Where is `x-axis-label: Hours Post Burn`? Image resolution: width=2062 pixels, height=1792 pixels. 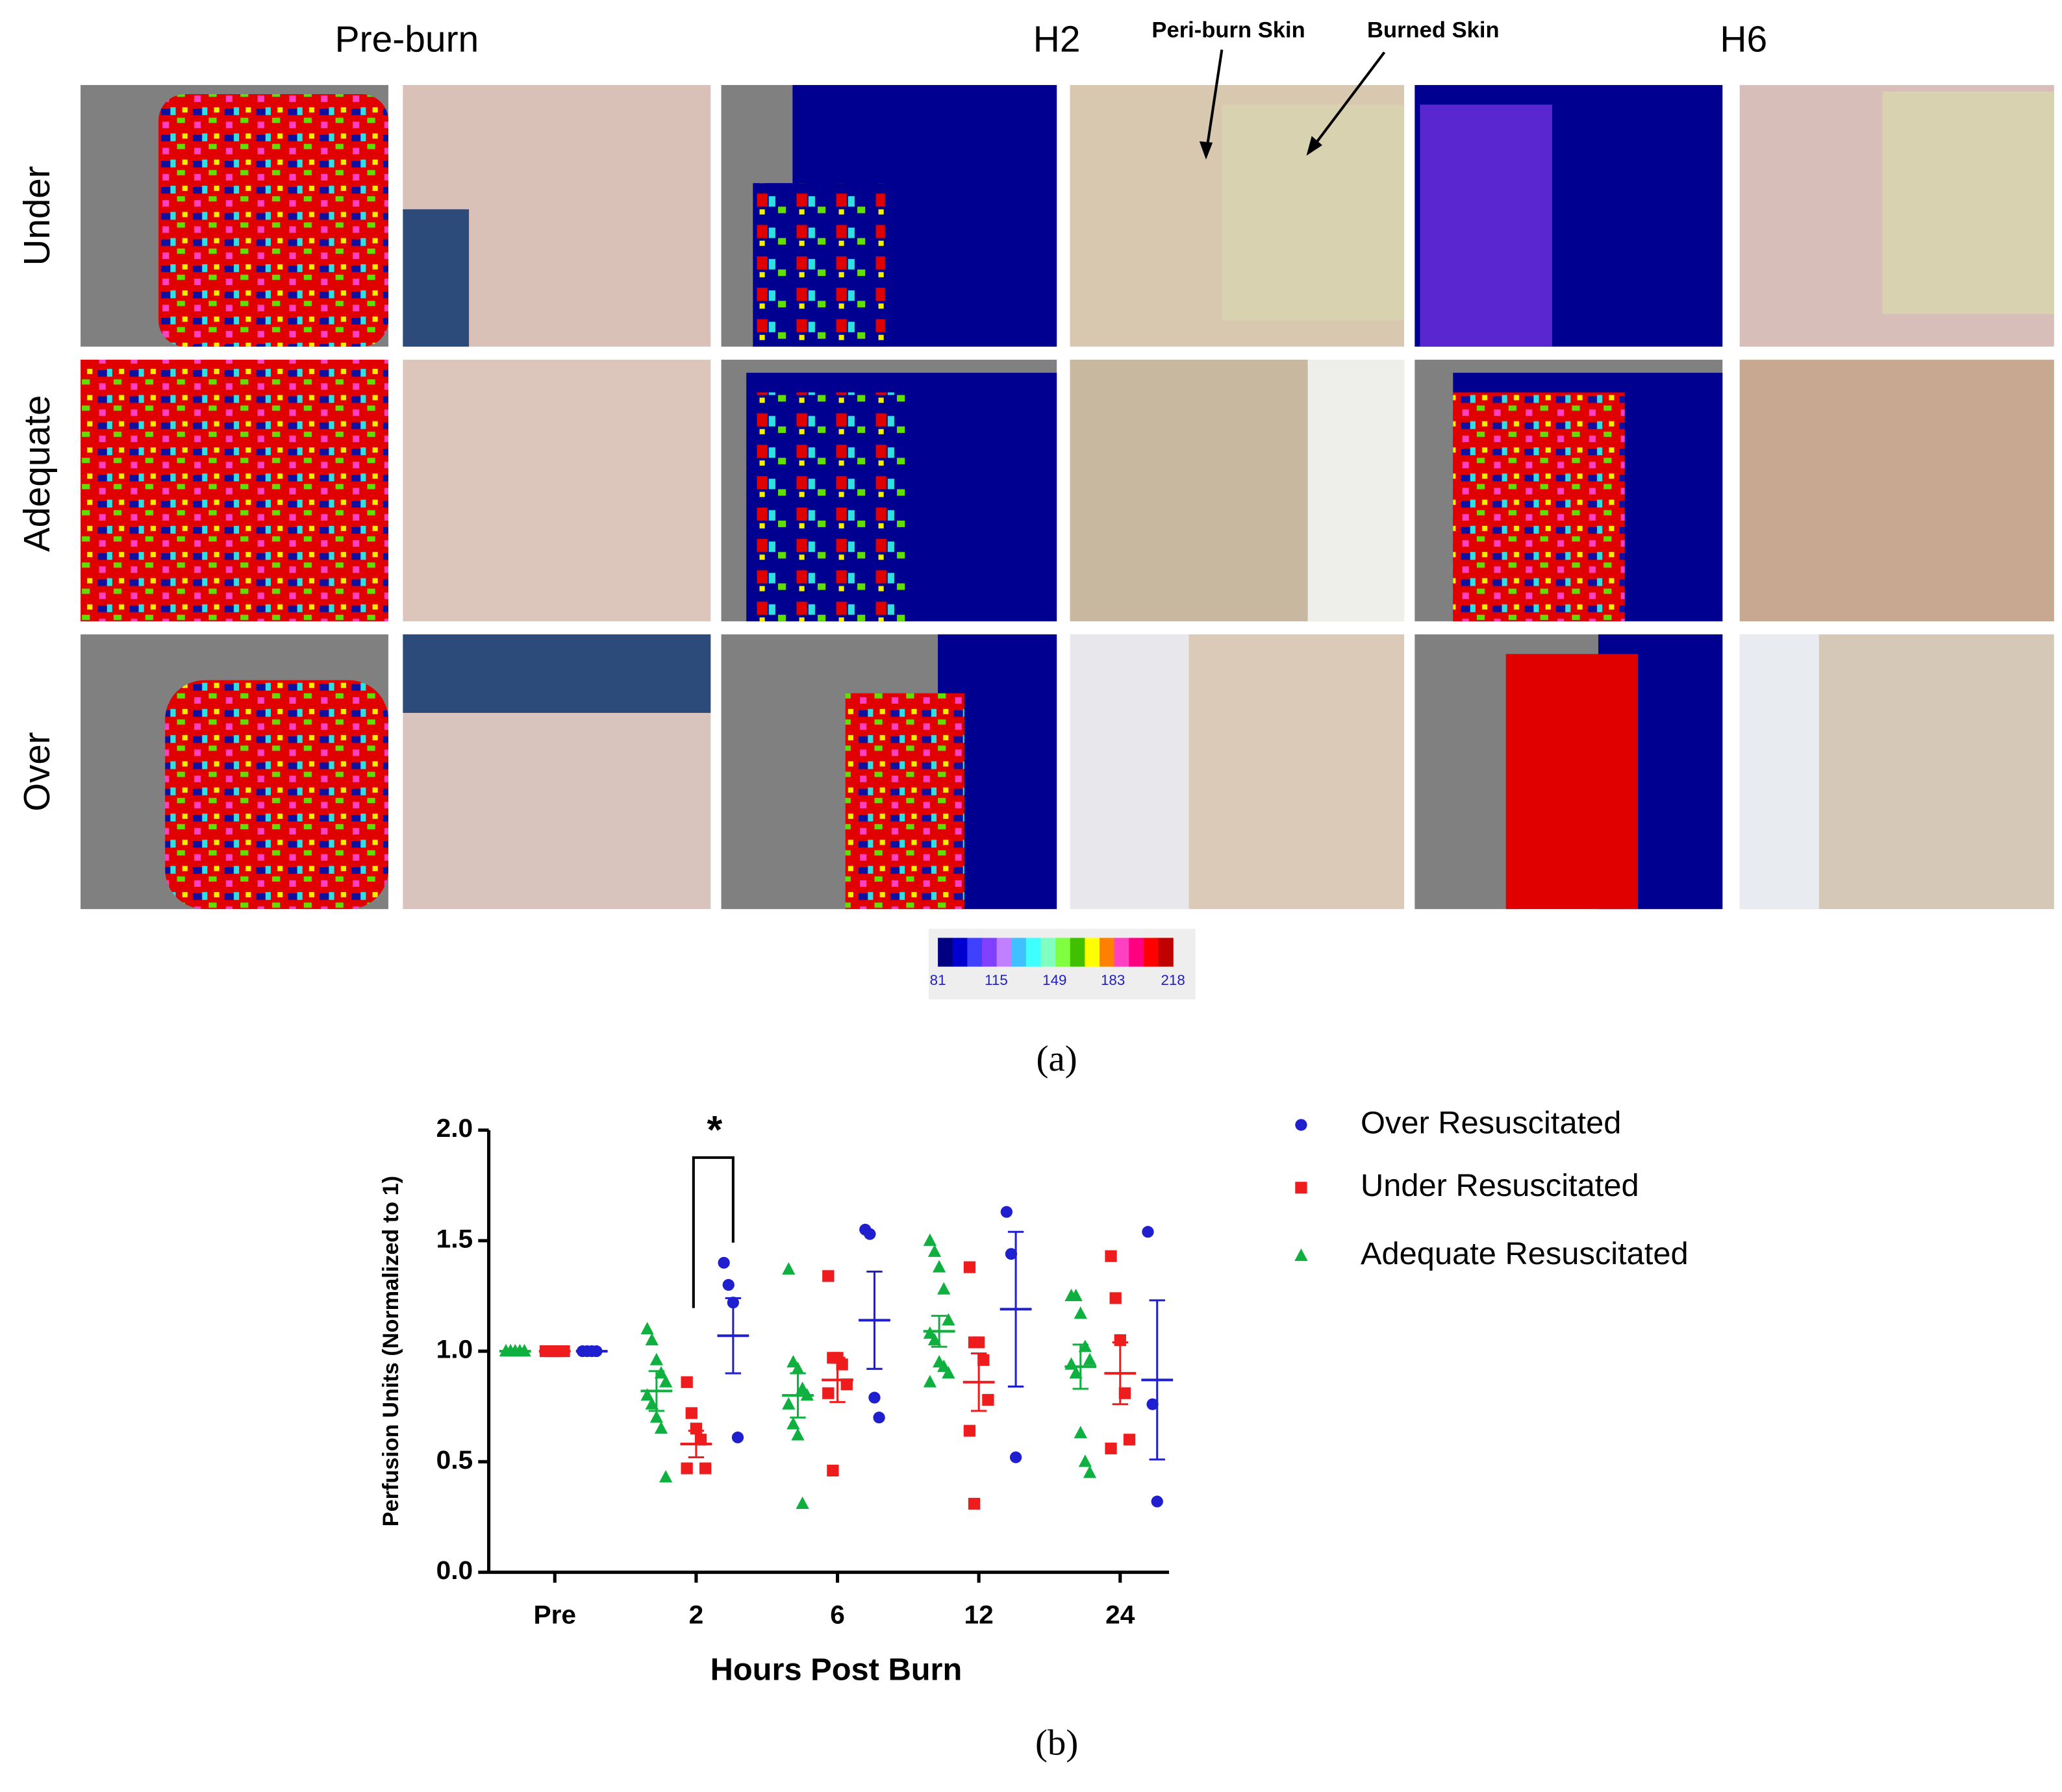
x-axis-label: Hours Post Burn is located at coordinates (836, 1669).